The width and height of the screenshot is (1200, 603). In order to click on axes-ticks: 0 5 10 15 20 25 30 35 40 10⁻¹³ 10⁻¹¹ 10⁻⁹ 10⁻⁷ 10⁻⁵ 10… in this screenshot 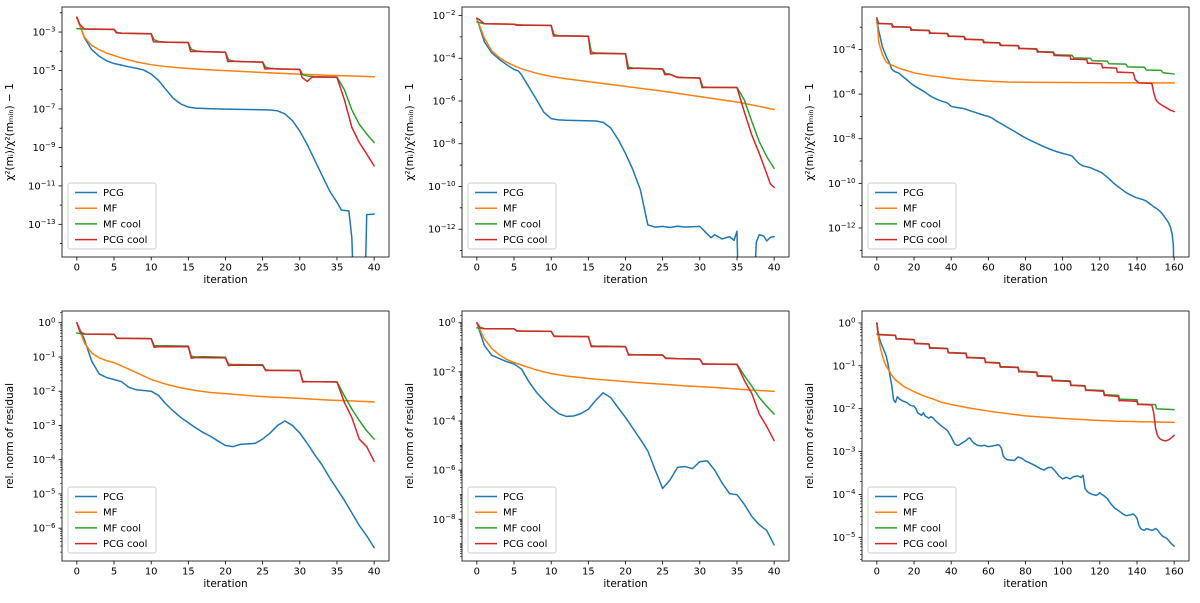, I will do `click(204, 143)`.